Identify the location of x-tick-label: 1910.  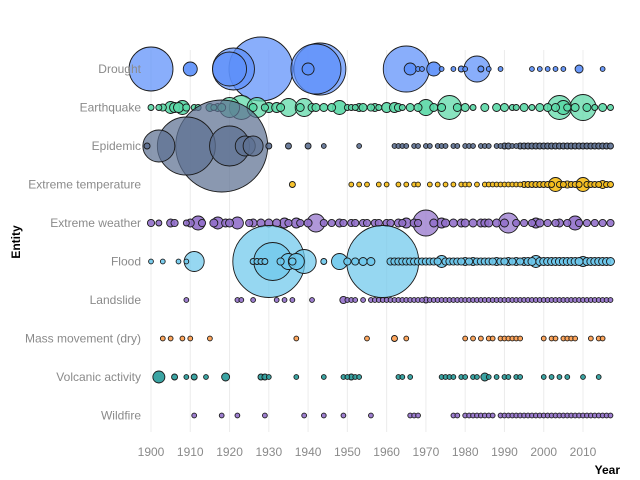
(190, 452).